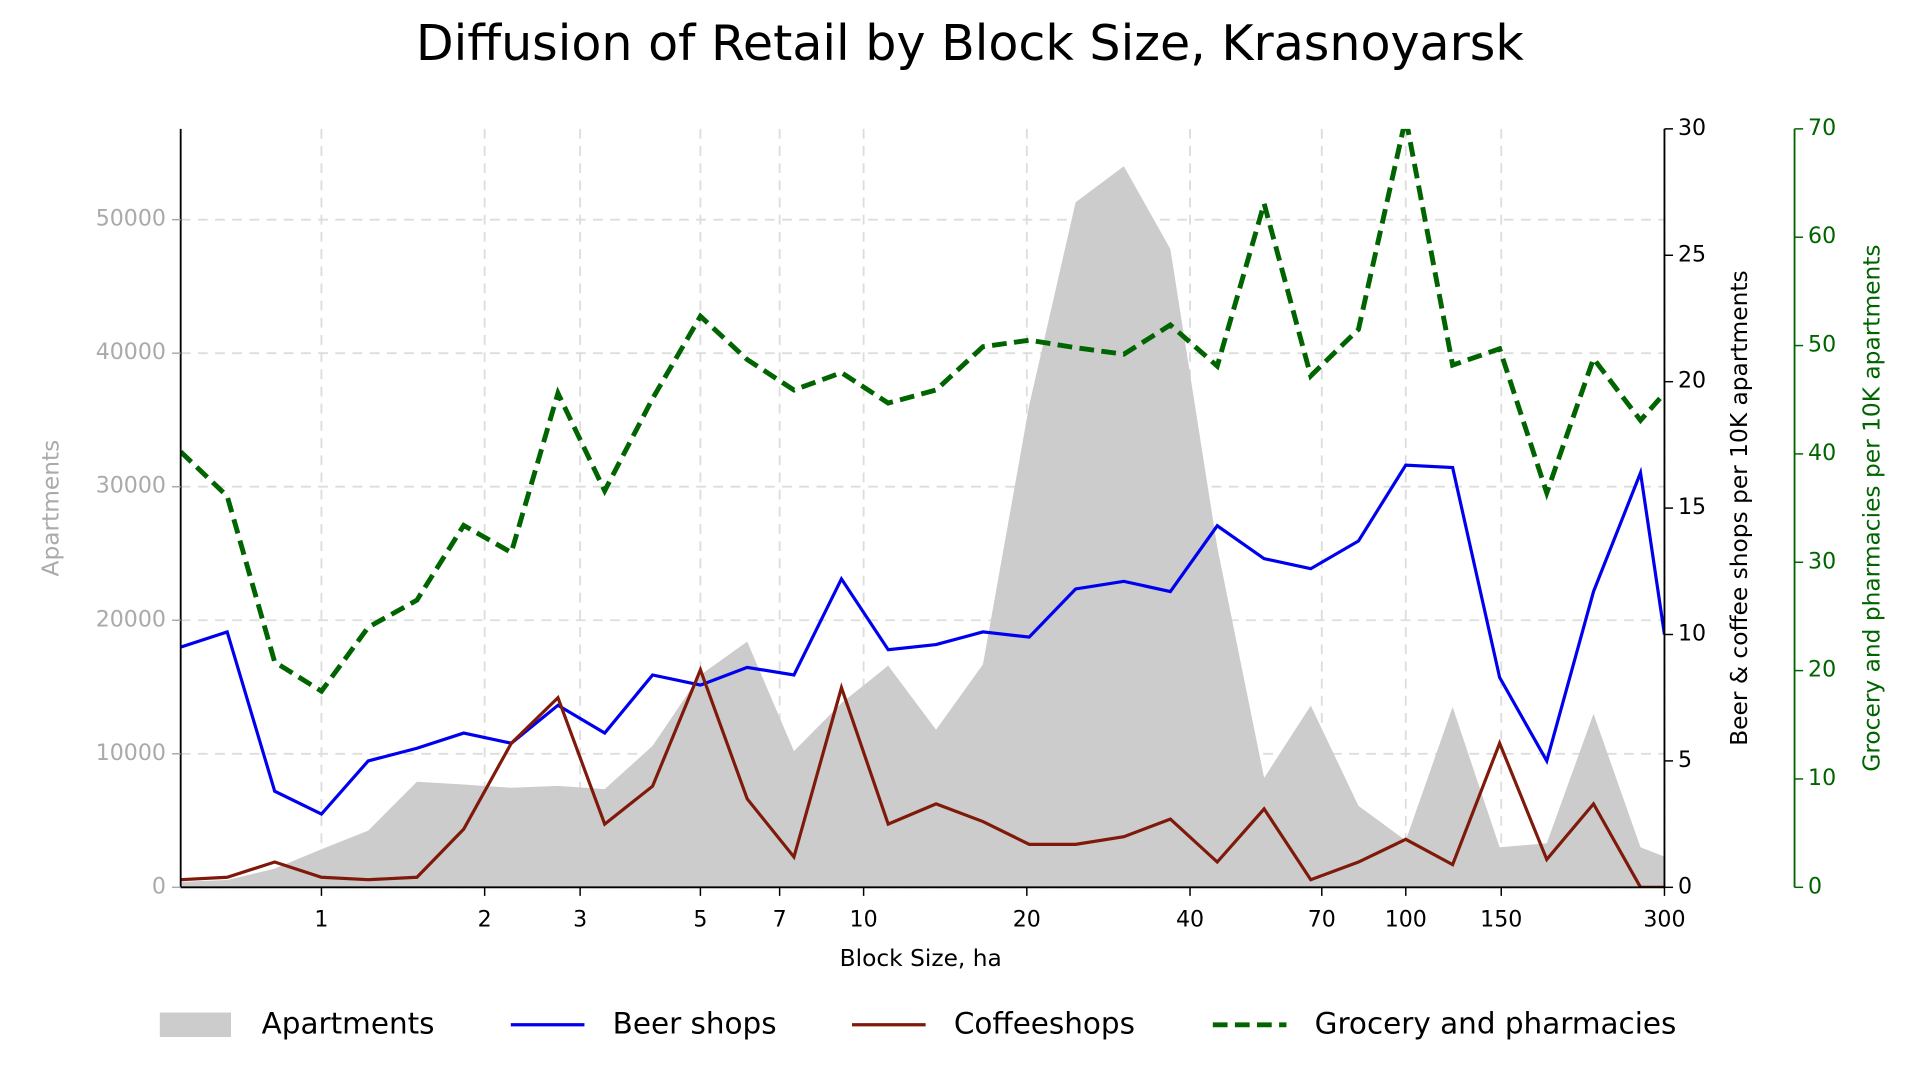 Image resolution: width=1920 pixels, height=1080 pixels. Describe the element at coordinates (1406, 919) in the screenshot. I see `x-tick-label: 100` at that location.